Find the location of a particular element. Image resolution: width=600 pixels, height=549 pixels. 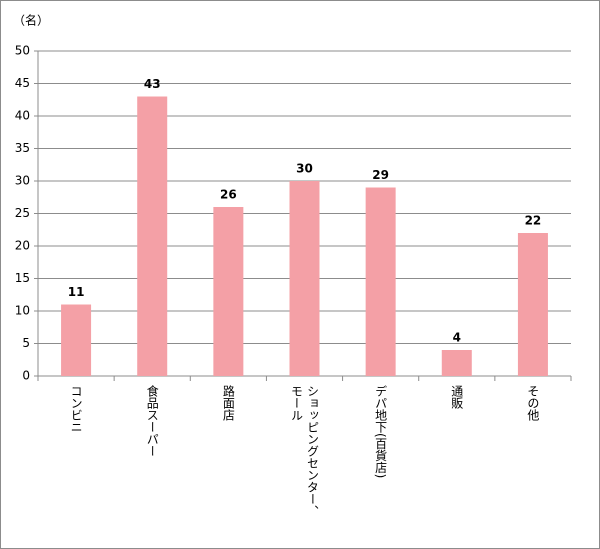

value-label: 30 is located at coordinates (304, 169).